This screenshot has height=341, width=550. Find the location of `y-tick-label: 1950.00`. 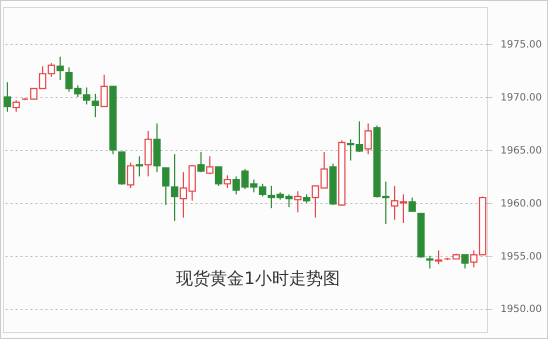

y-tick-label: 1950.00 is located at coordinates (521, 310).